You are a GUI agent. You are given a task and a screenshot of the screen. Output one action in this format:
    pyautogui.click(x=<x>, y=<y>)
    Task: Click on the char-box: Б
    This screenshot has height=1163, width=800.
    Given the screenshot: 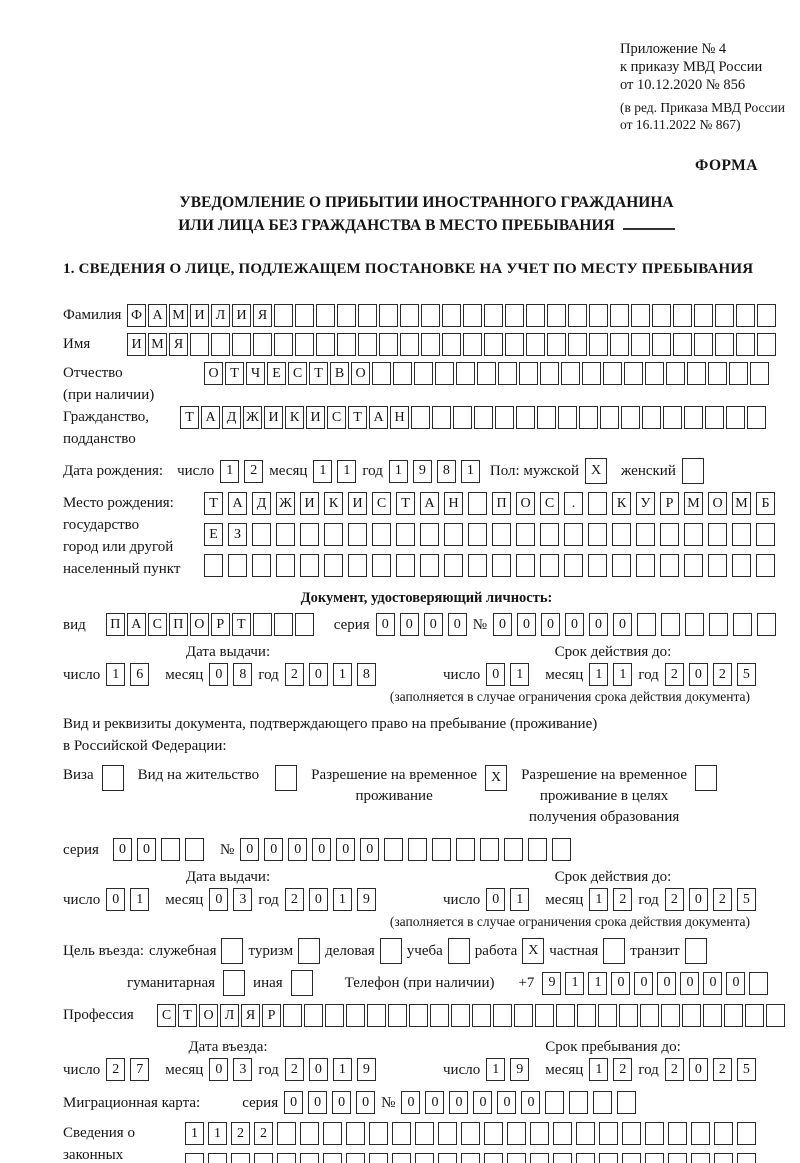 What is the action you would take?
    pyautogui.click(x=765, y=503)
    